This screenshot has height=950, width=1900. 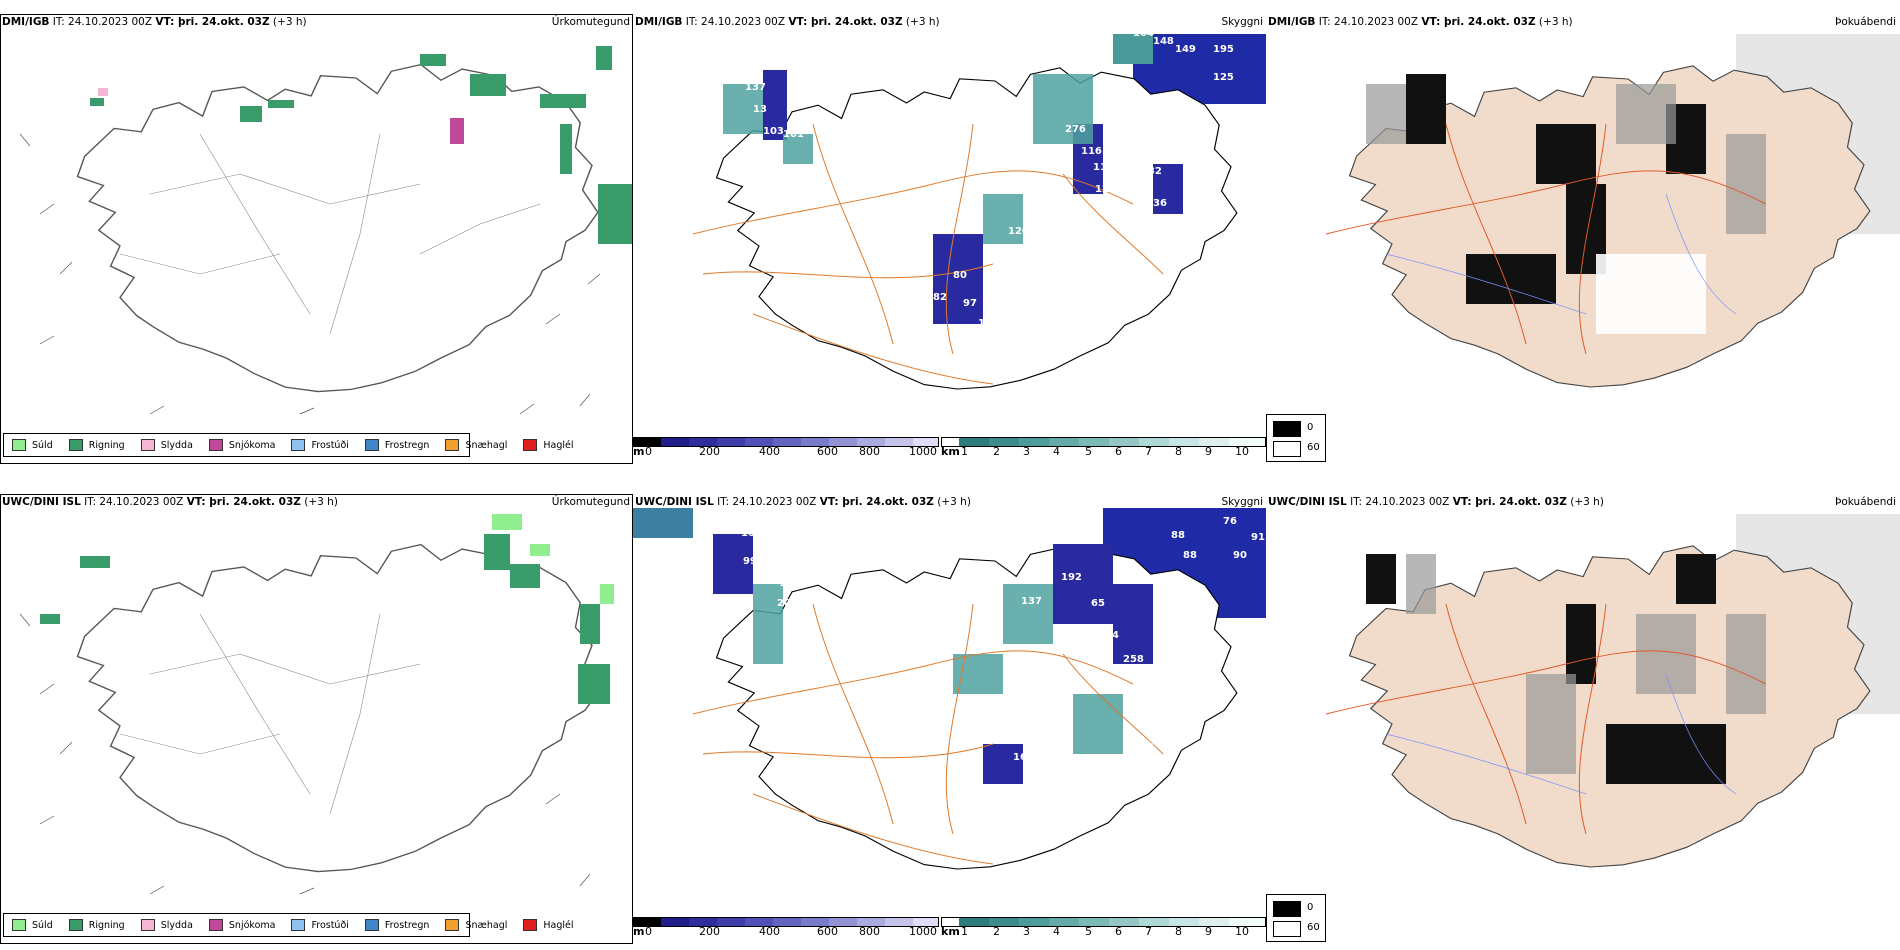 I want to click on visibility-value: 116, so click(x=1091, y=151).